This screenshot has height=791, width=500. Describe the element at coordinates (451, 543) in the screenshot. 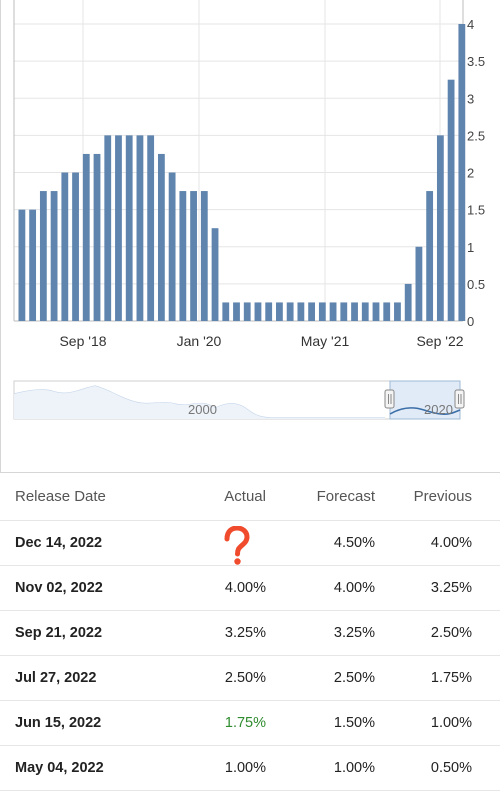

I see `row-previous: 4.00%` at that location.